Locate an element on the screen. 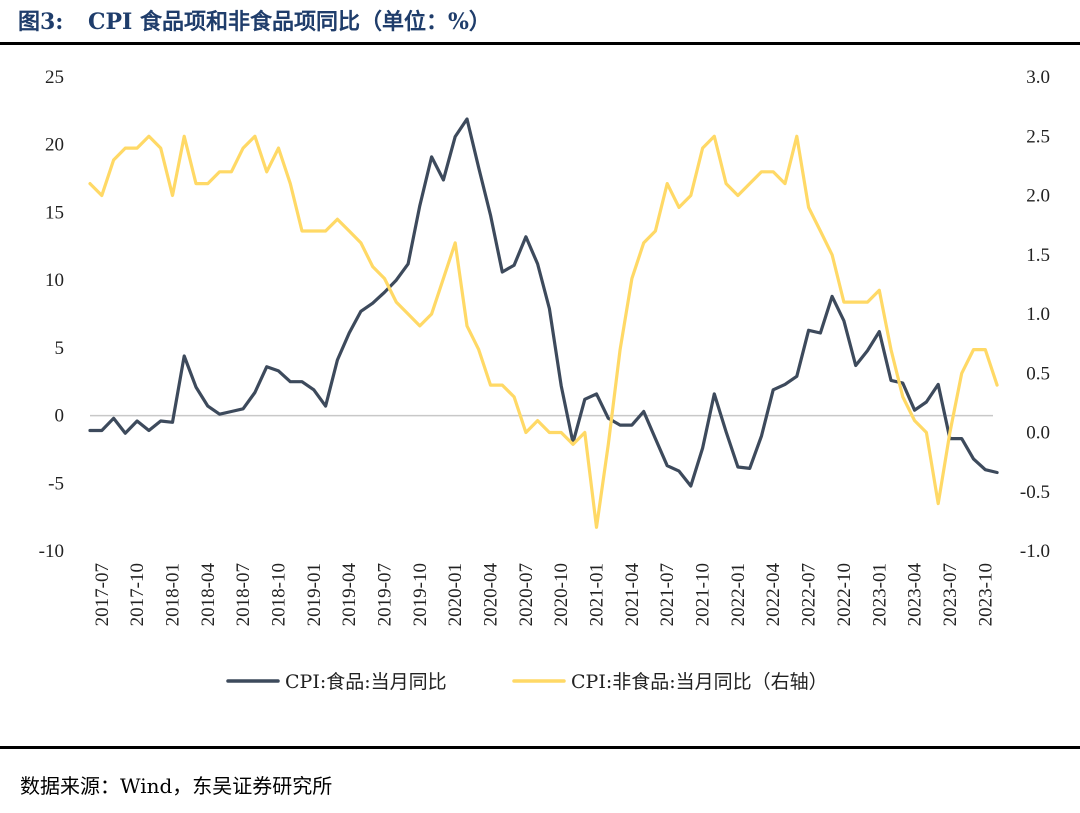  y-left-tick-label: 20 is located at coordinates (54, 145).